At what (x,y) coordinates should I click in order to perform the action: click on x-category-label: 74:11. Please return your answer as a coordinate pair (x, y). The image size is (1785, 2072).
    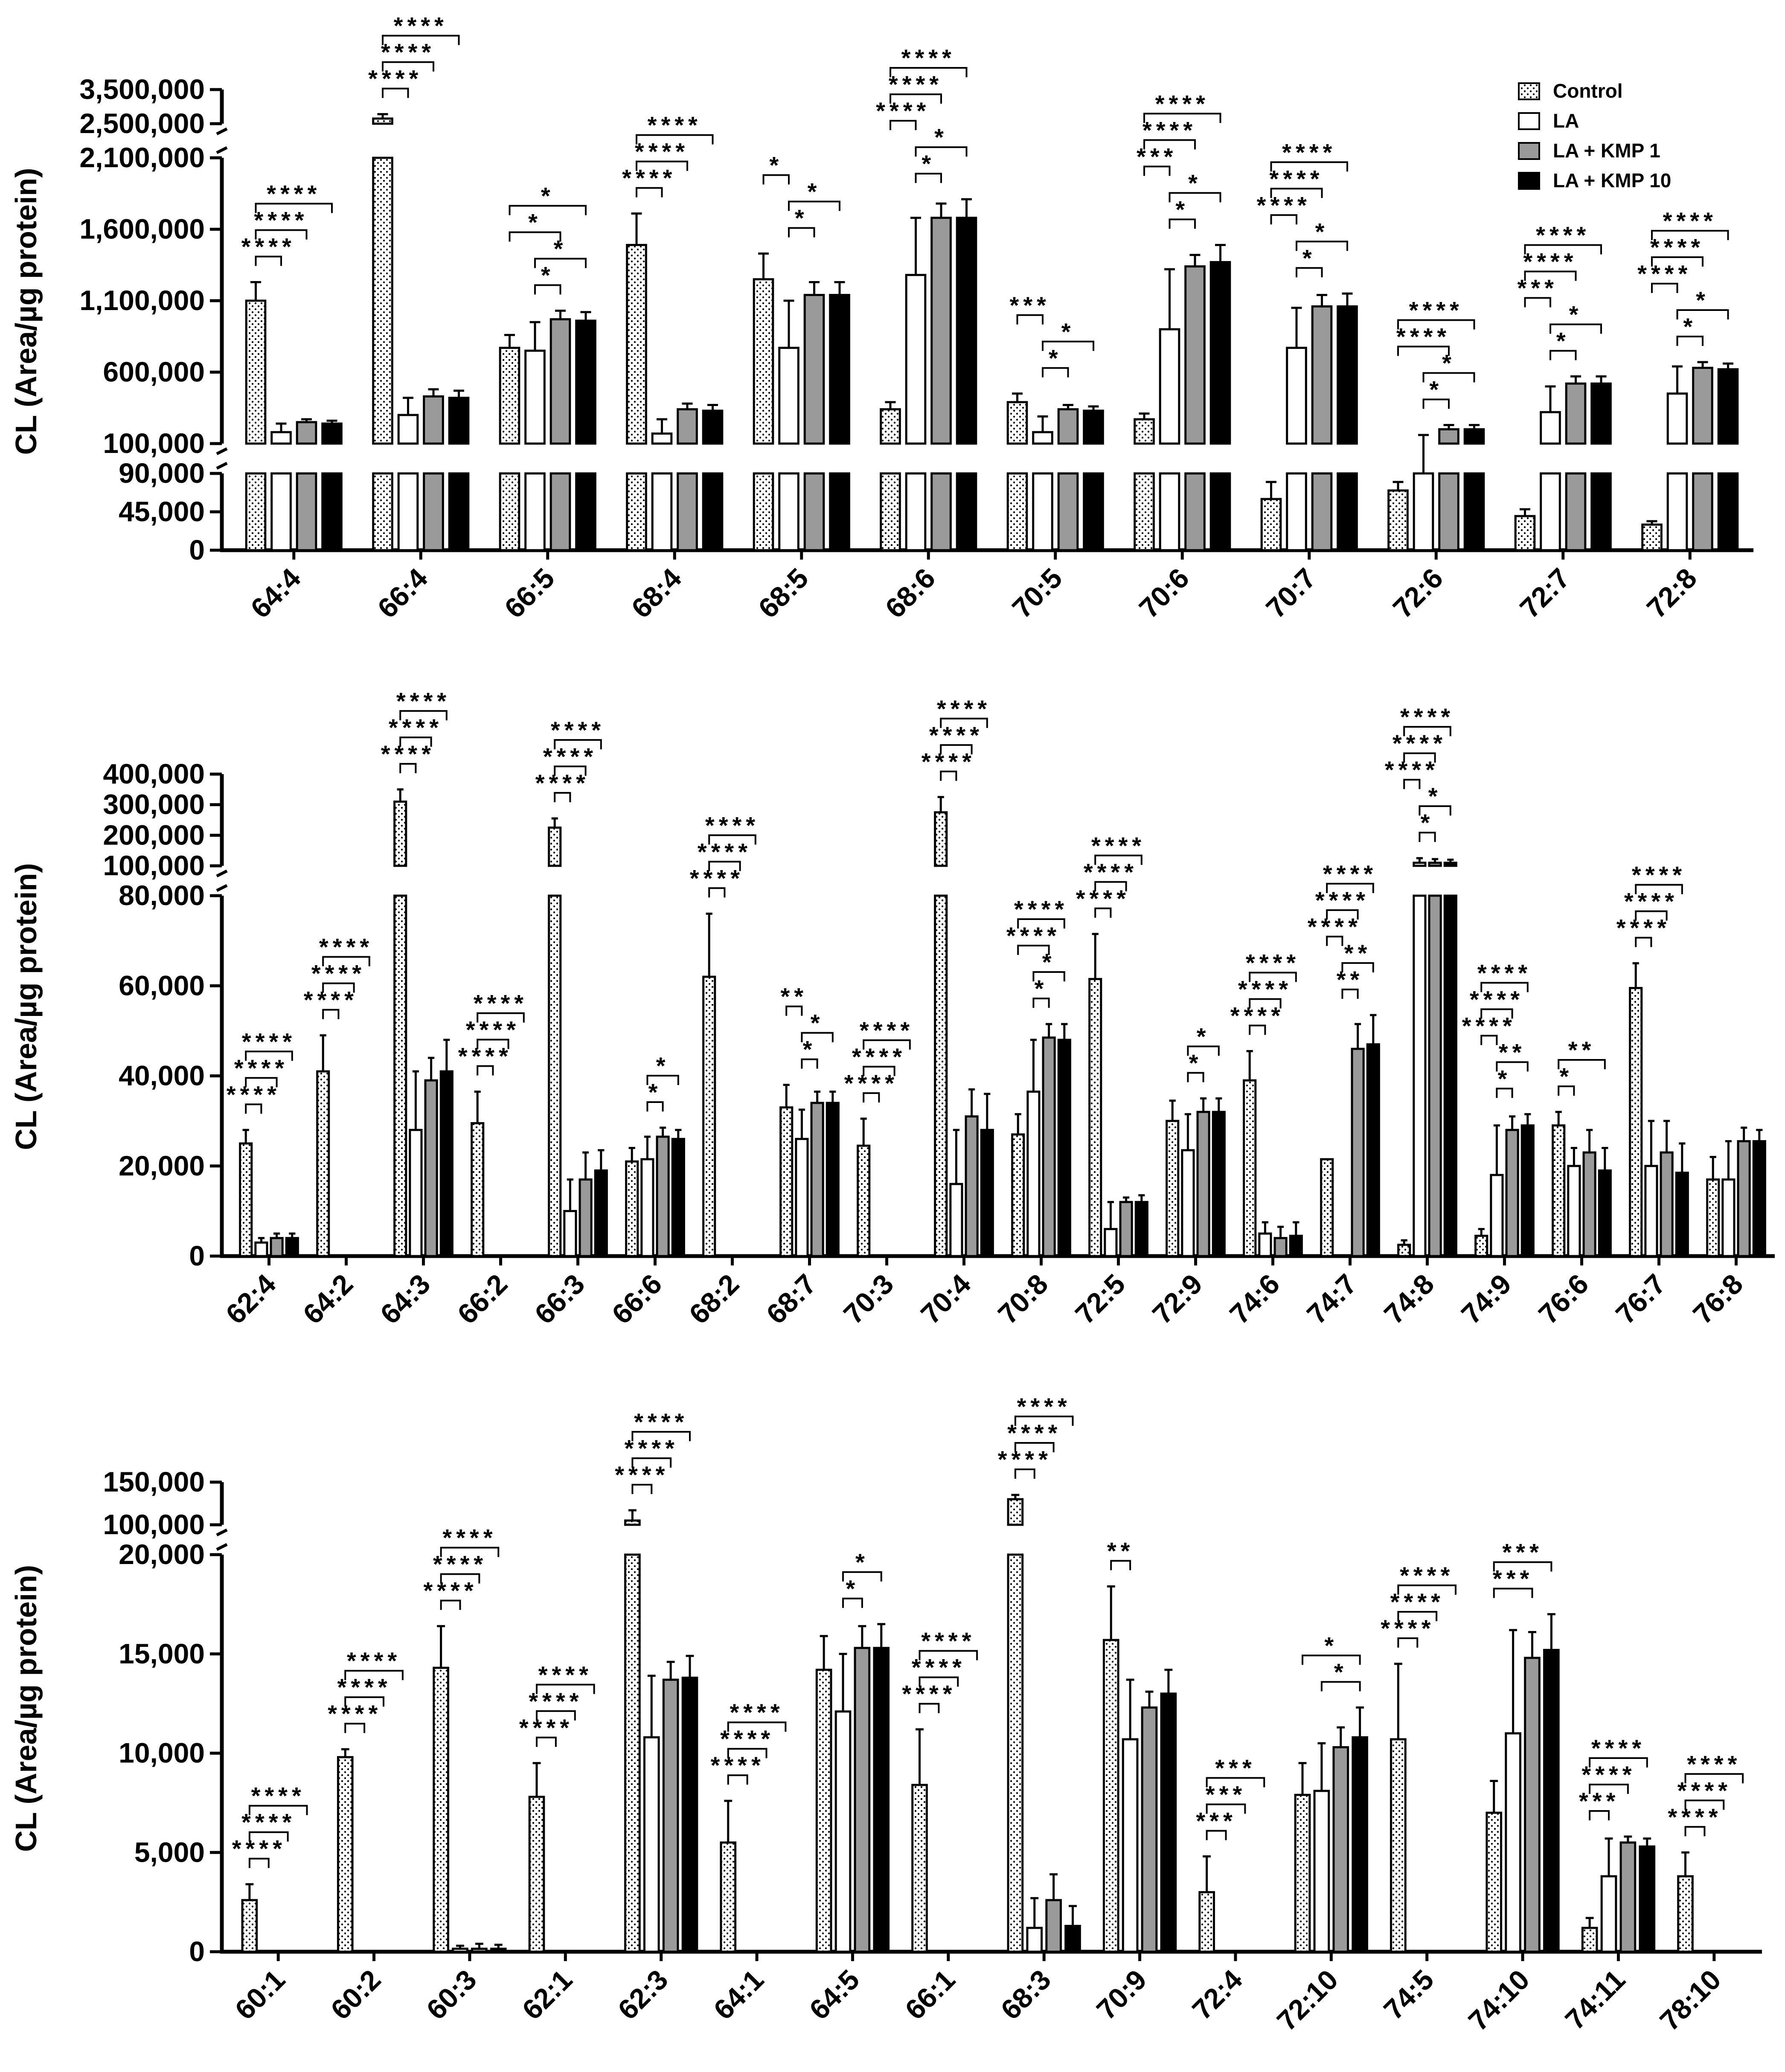
    Looking at the image, I should click on (1595, 2000).